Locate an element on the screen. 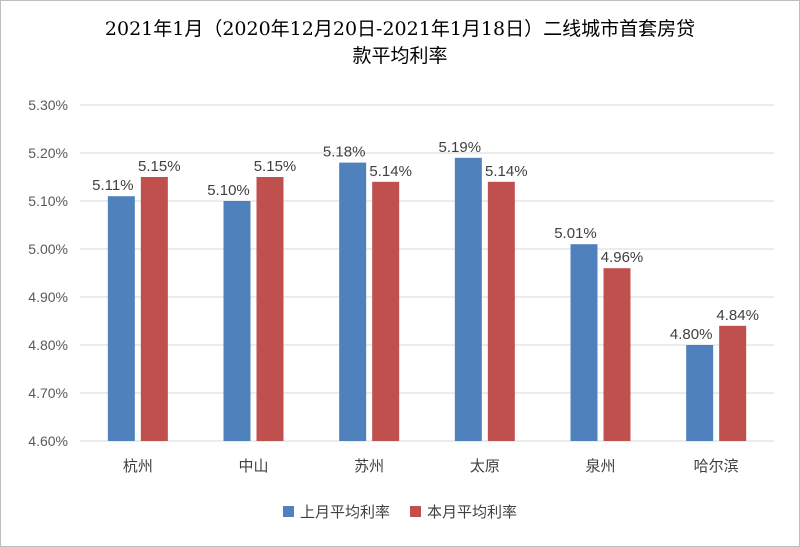  x-category-label: 泉州 is located at coordinates (600, 466).